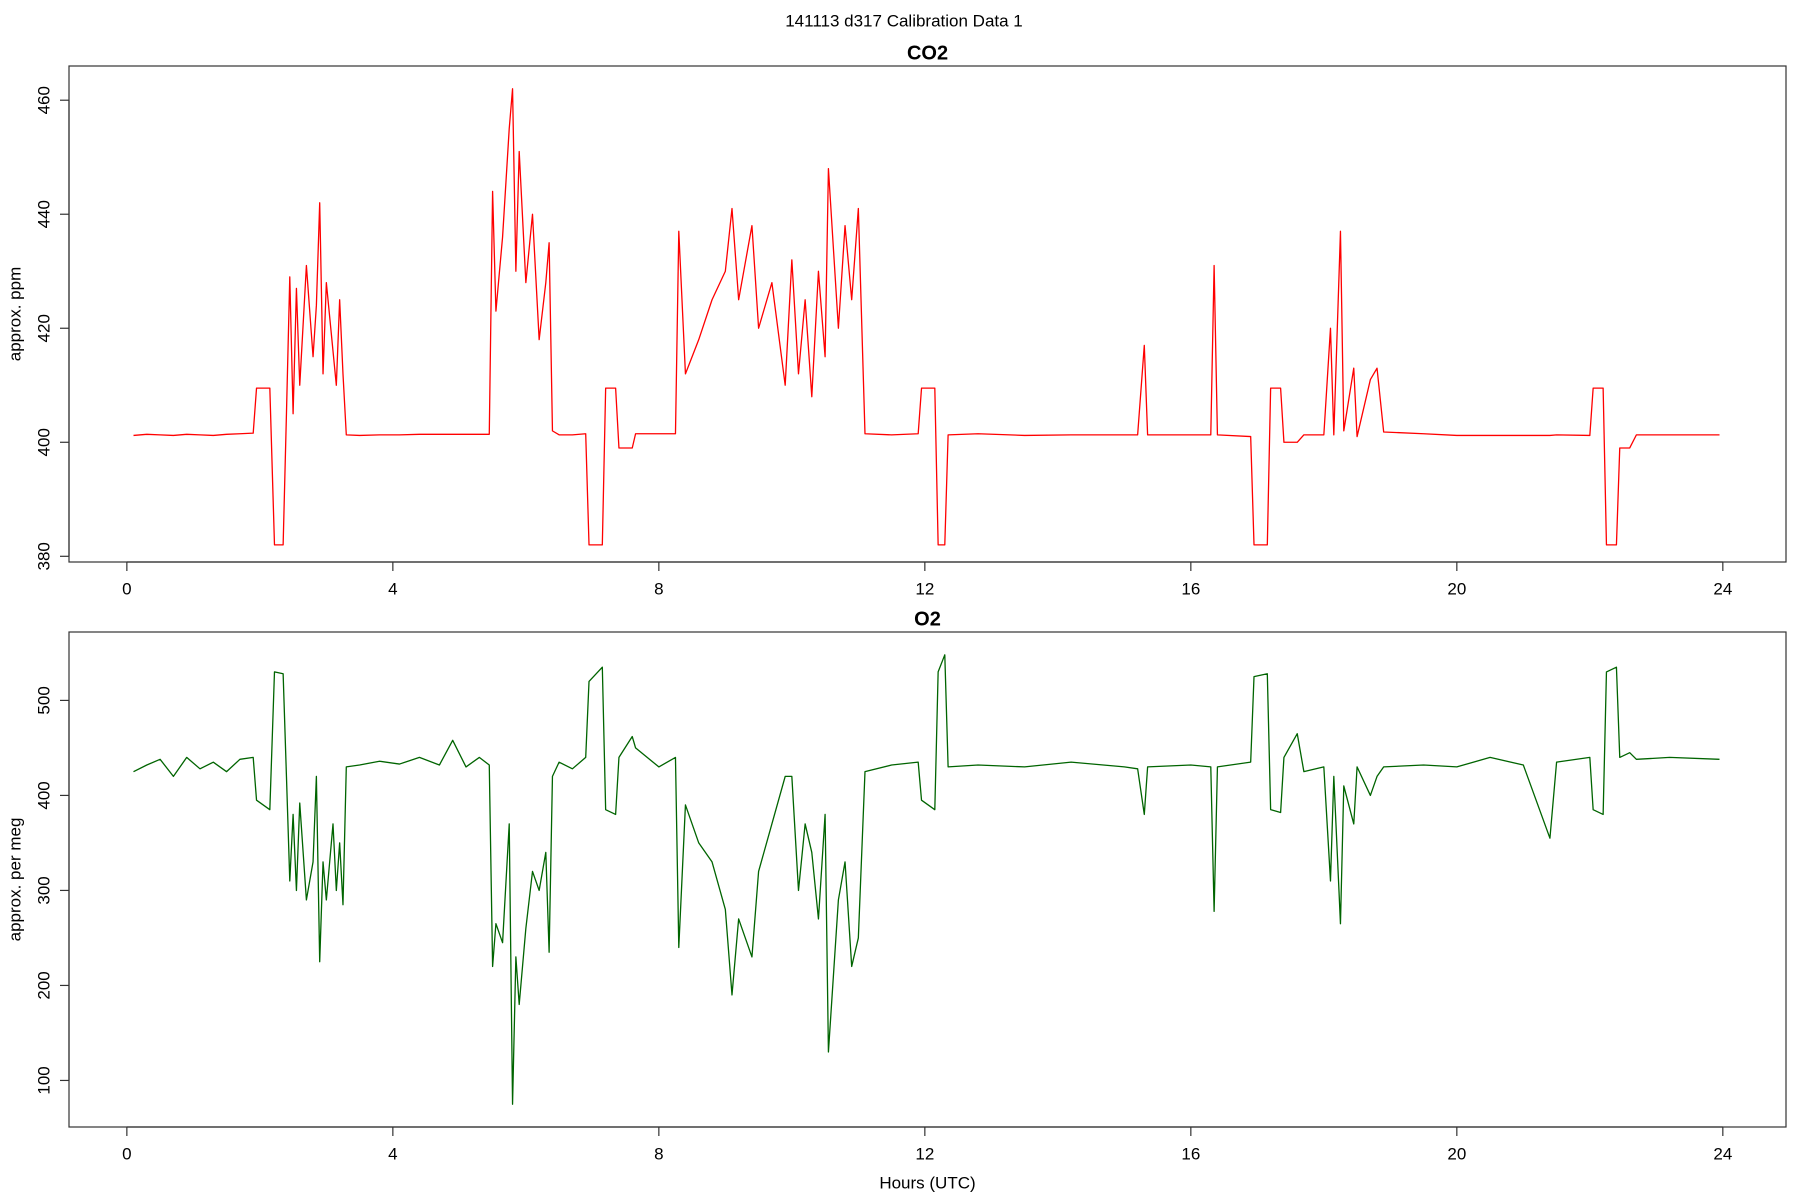 The image size is (1800, 1200). Describe the element at coordinates (43, 214) in the screenshot. I see `y-tick-label: 440` at that location.